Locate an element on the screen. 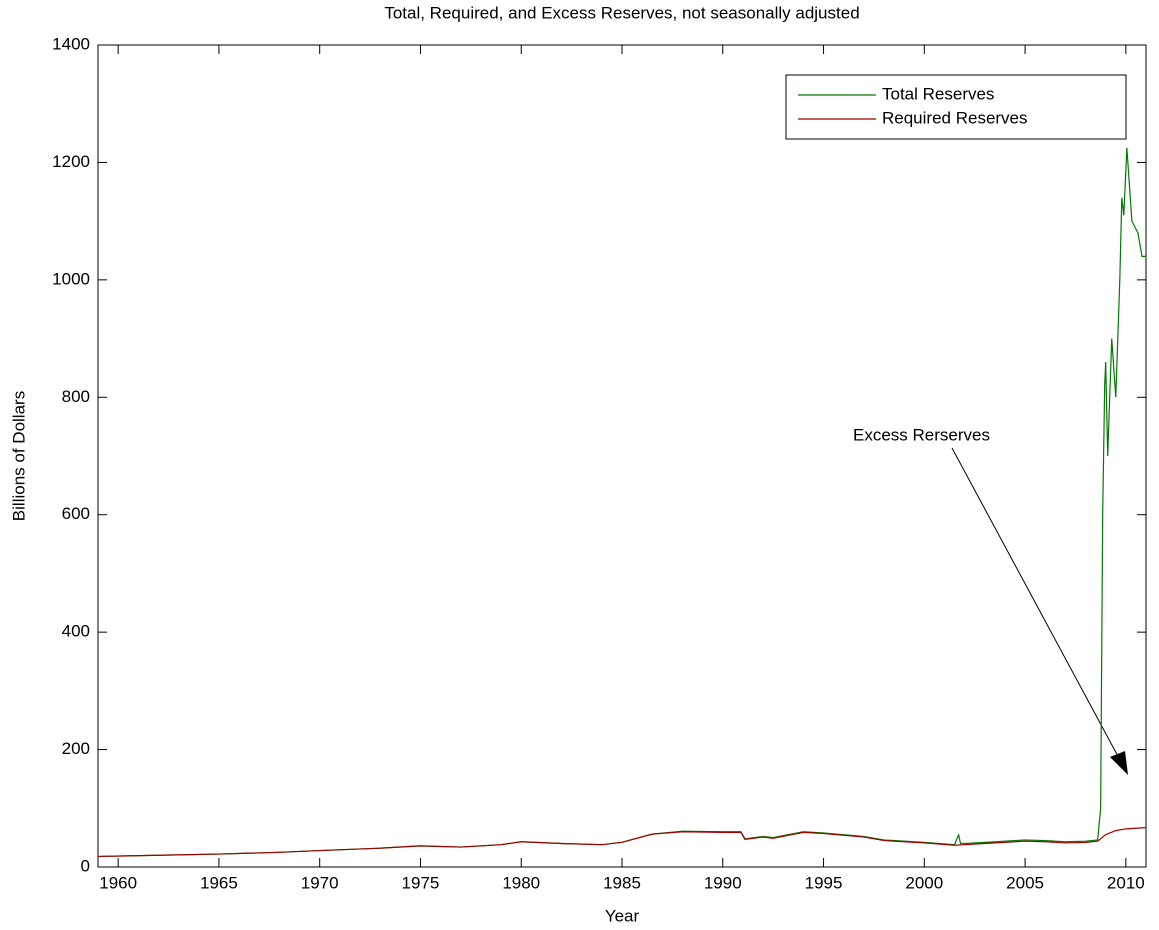 Image resolution: width=1159 pixels, height=930 pixels. legend-box is located at coordinates (956, 107).